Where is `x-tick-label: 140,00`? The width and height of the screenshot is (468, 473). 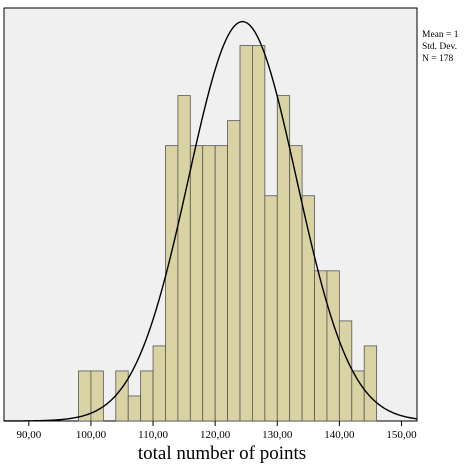 x-tick-label: 140,00 is located at coordinates (339, 435).